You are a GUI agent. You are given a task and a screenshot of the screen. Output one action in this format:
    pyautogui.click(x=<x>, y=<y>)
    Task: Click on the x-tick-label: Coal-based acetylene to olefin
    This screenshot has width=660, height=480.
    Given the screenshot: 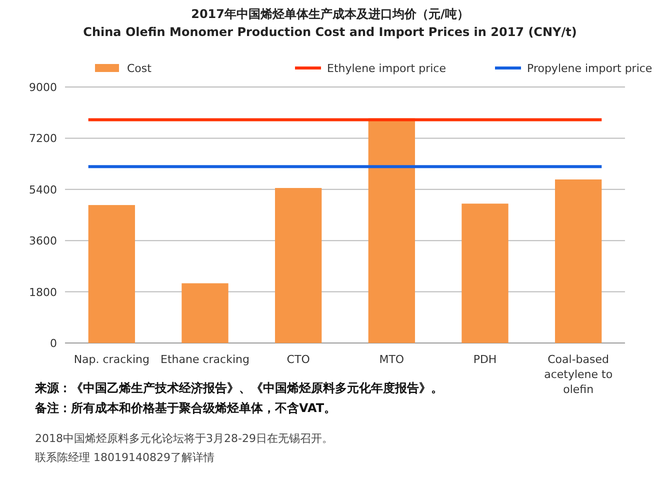 What is the action you would take?
    pyautogui.click(x=578, y=374)
    